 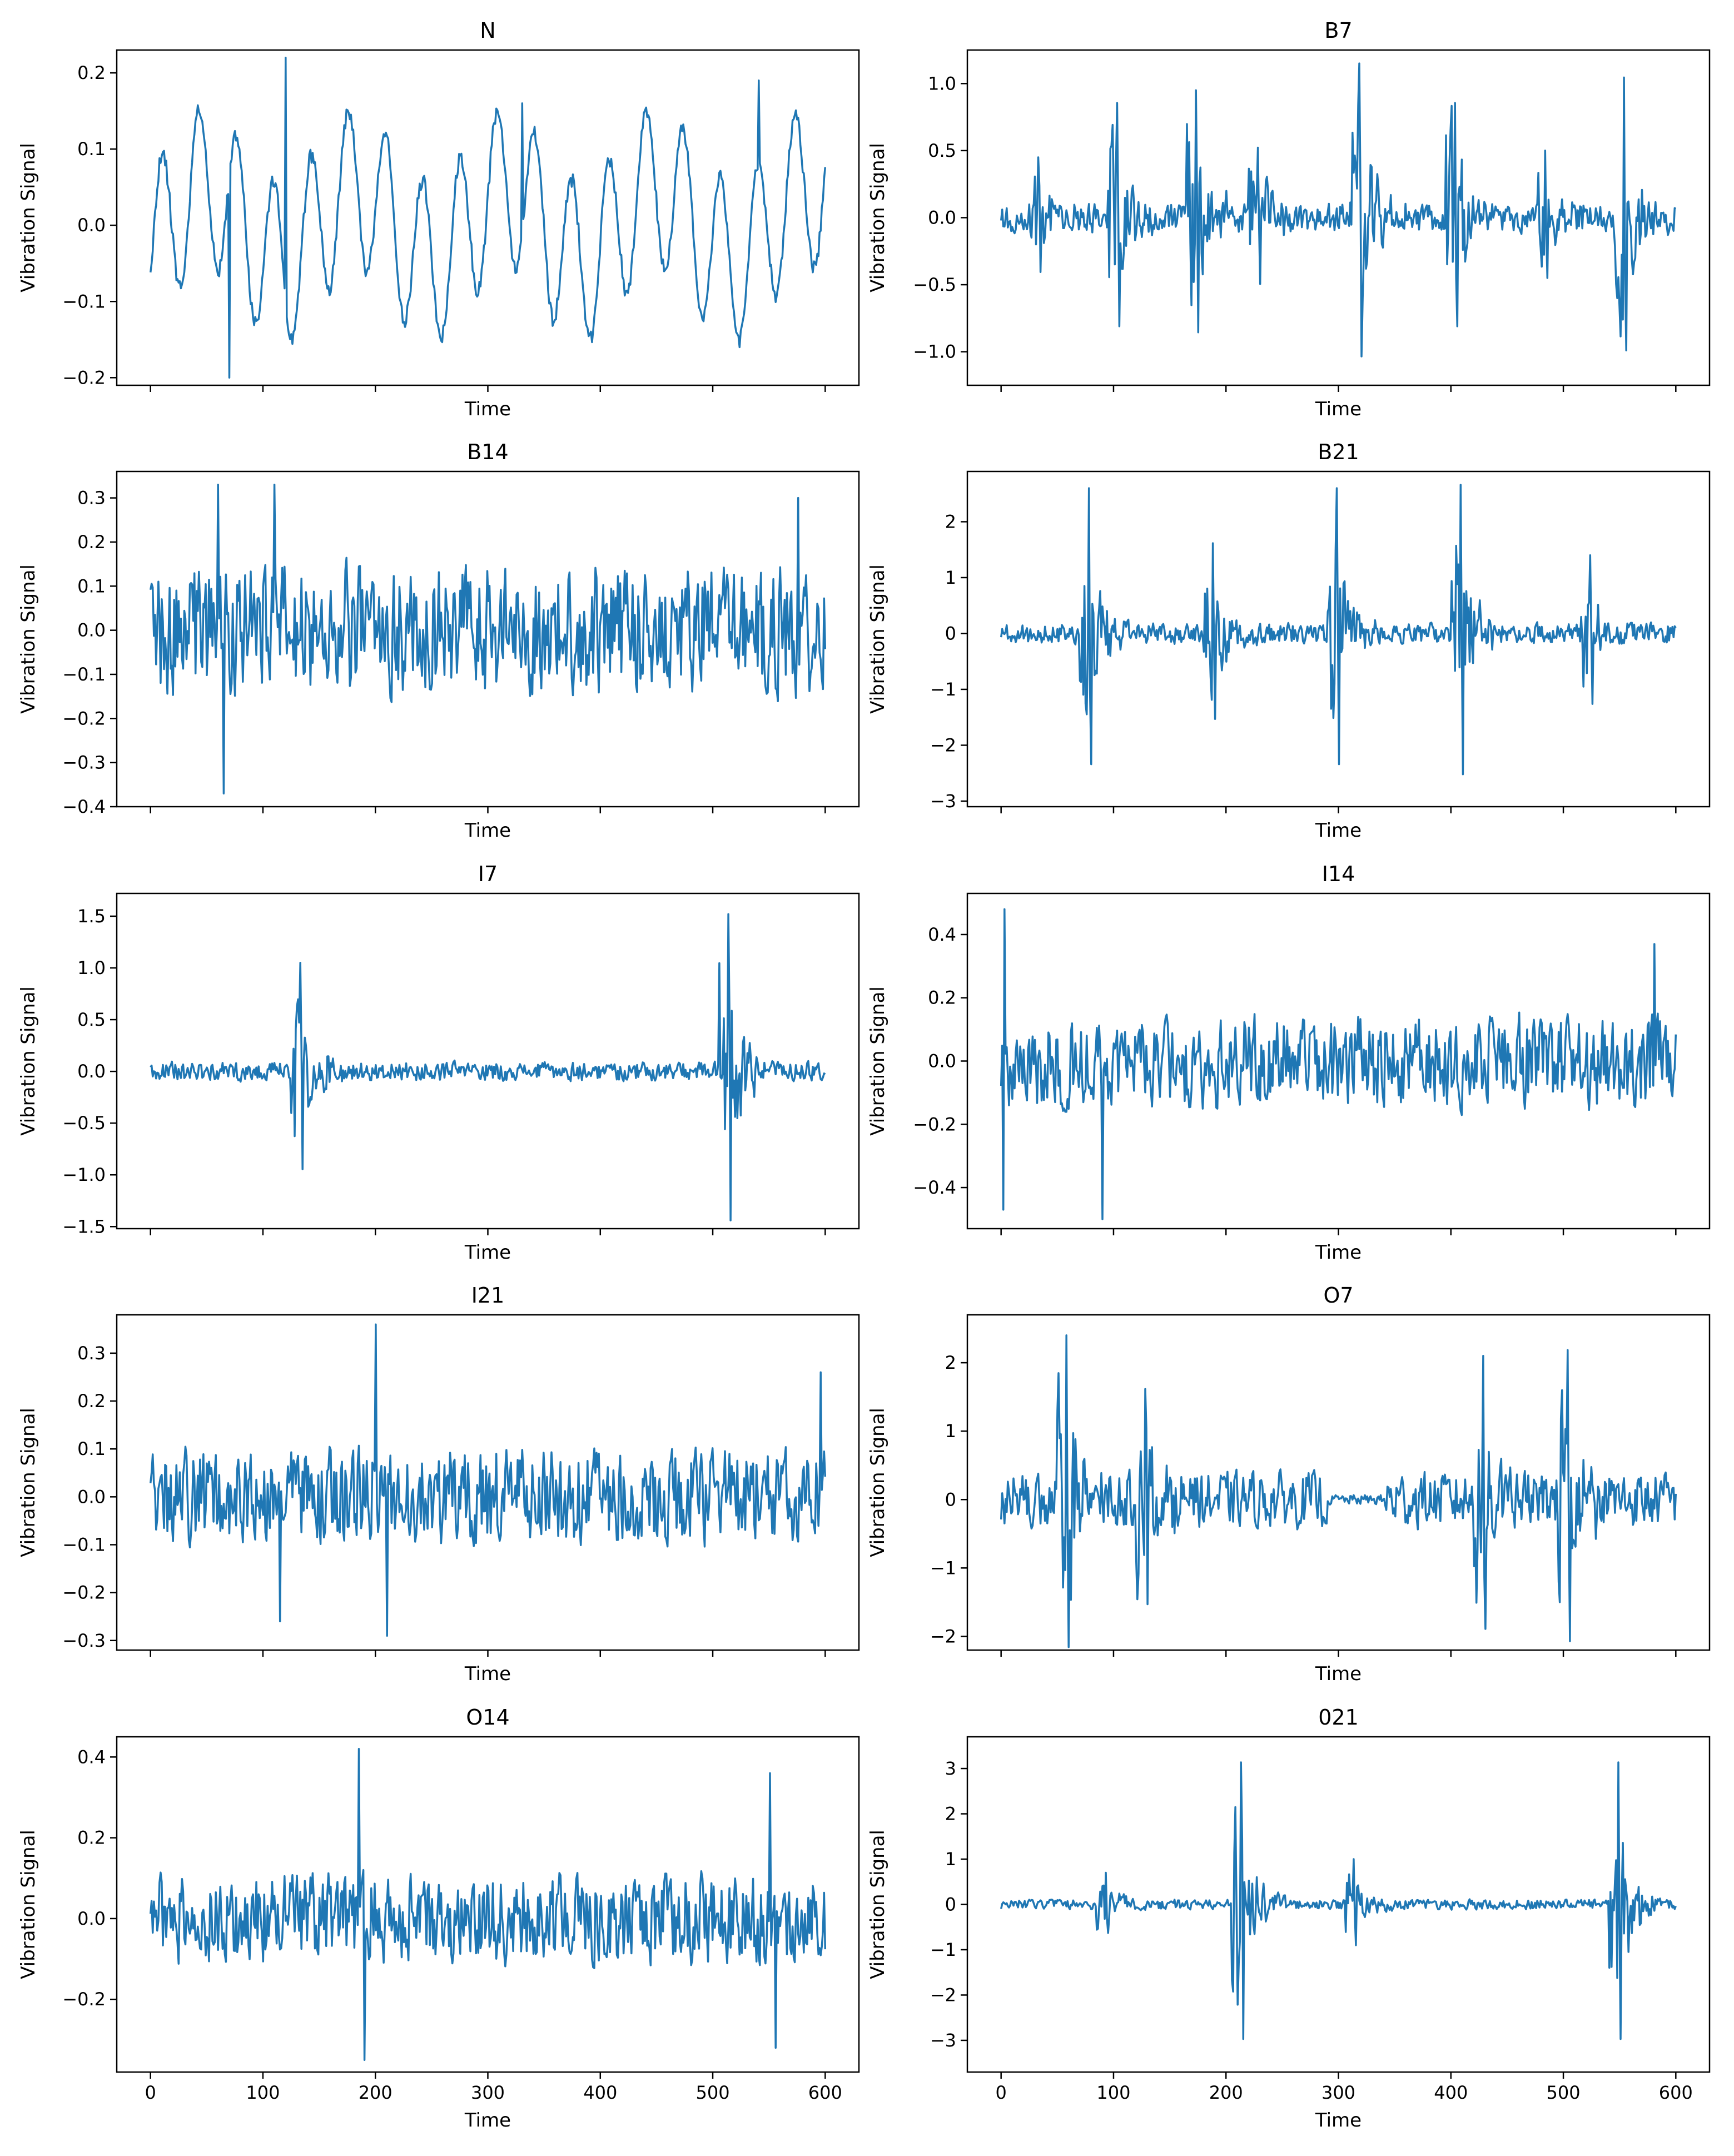 What do you see at coordinates (713, 2092) in the screenshot?
I see `x-tick-label: 500` at bounding box center [713, 2092].